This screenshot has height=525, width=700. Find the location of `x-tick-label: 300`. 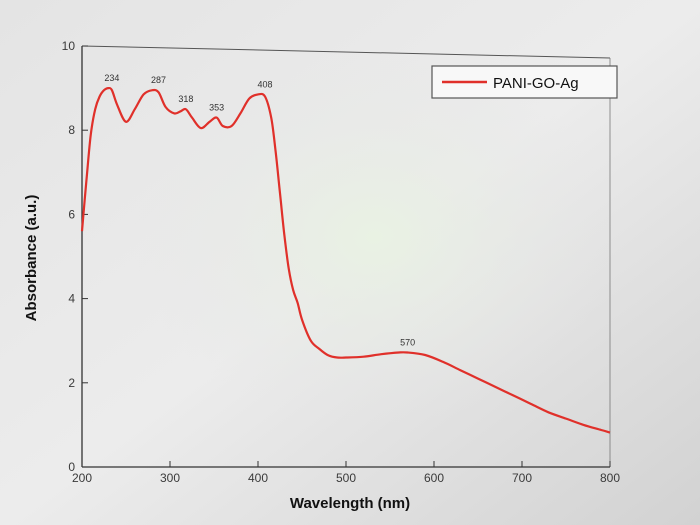

x-tick-label: 300 is located at coordinates (170, 478).